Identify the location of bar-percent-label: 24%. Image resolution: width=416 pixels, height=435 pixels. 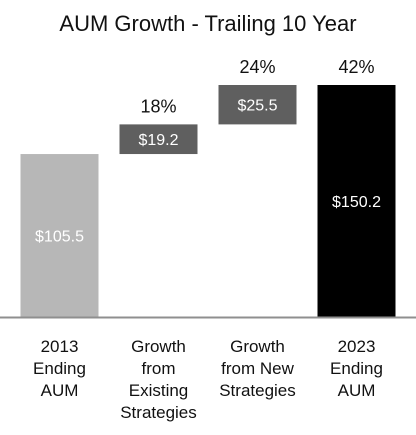
(257, 67).